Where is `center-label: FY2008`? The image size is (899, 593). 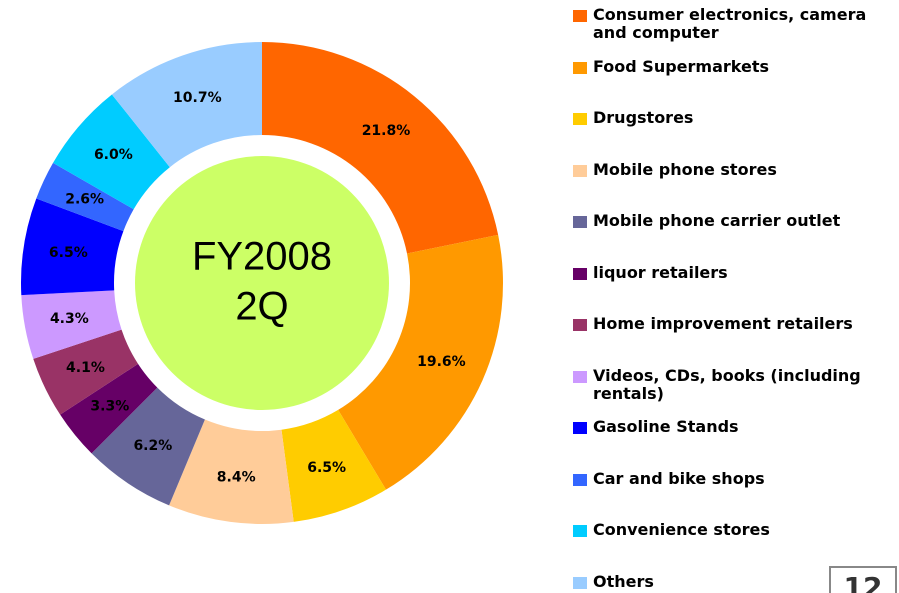
center-label: FY2008 is located at coordinates (262, 257).